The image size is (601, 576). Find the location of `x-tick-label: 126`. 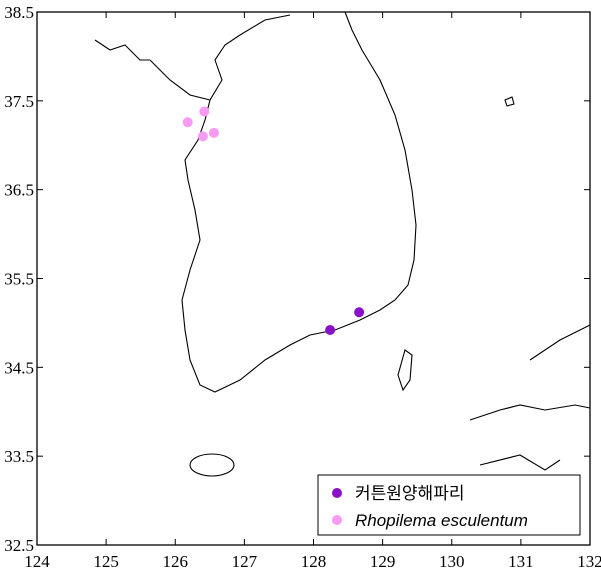

x-tick-label: 126 is located at coordinates (176, 561).